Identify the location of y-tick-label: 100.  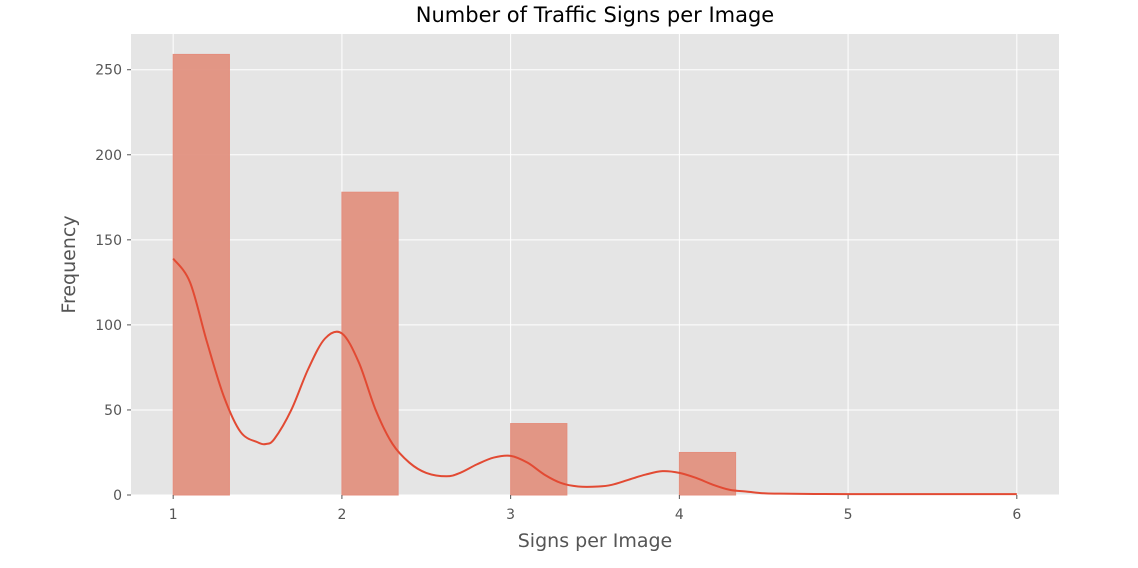
(108, 326).